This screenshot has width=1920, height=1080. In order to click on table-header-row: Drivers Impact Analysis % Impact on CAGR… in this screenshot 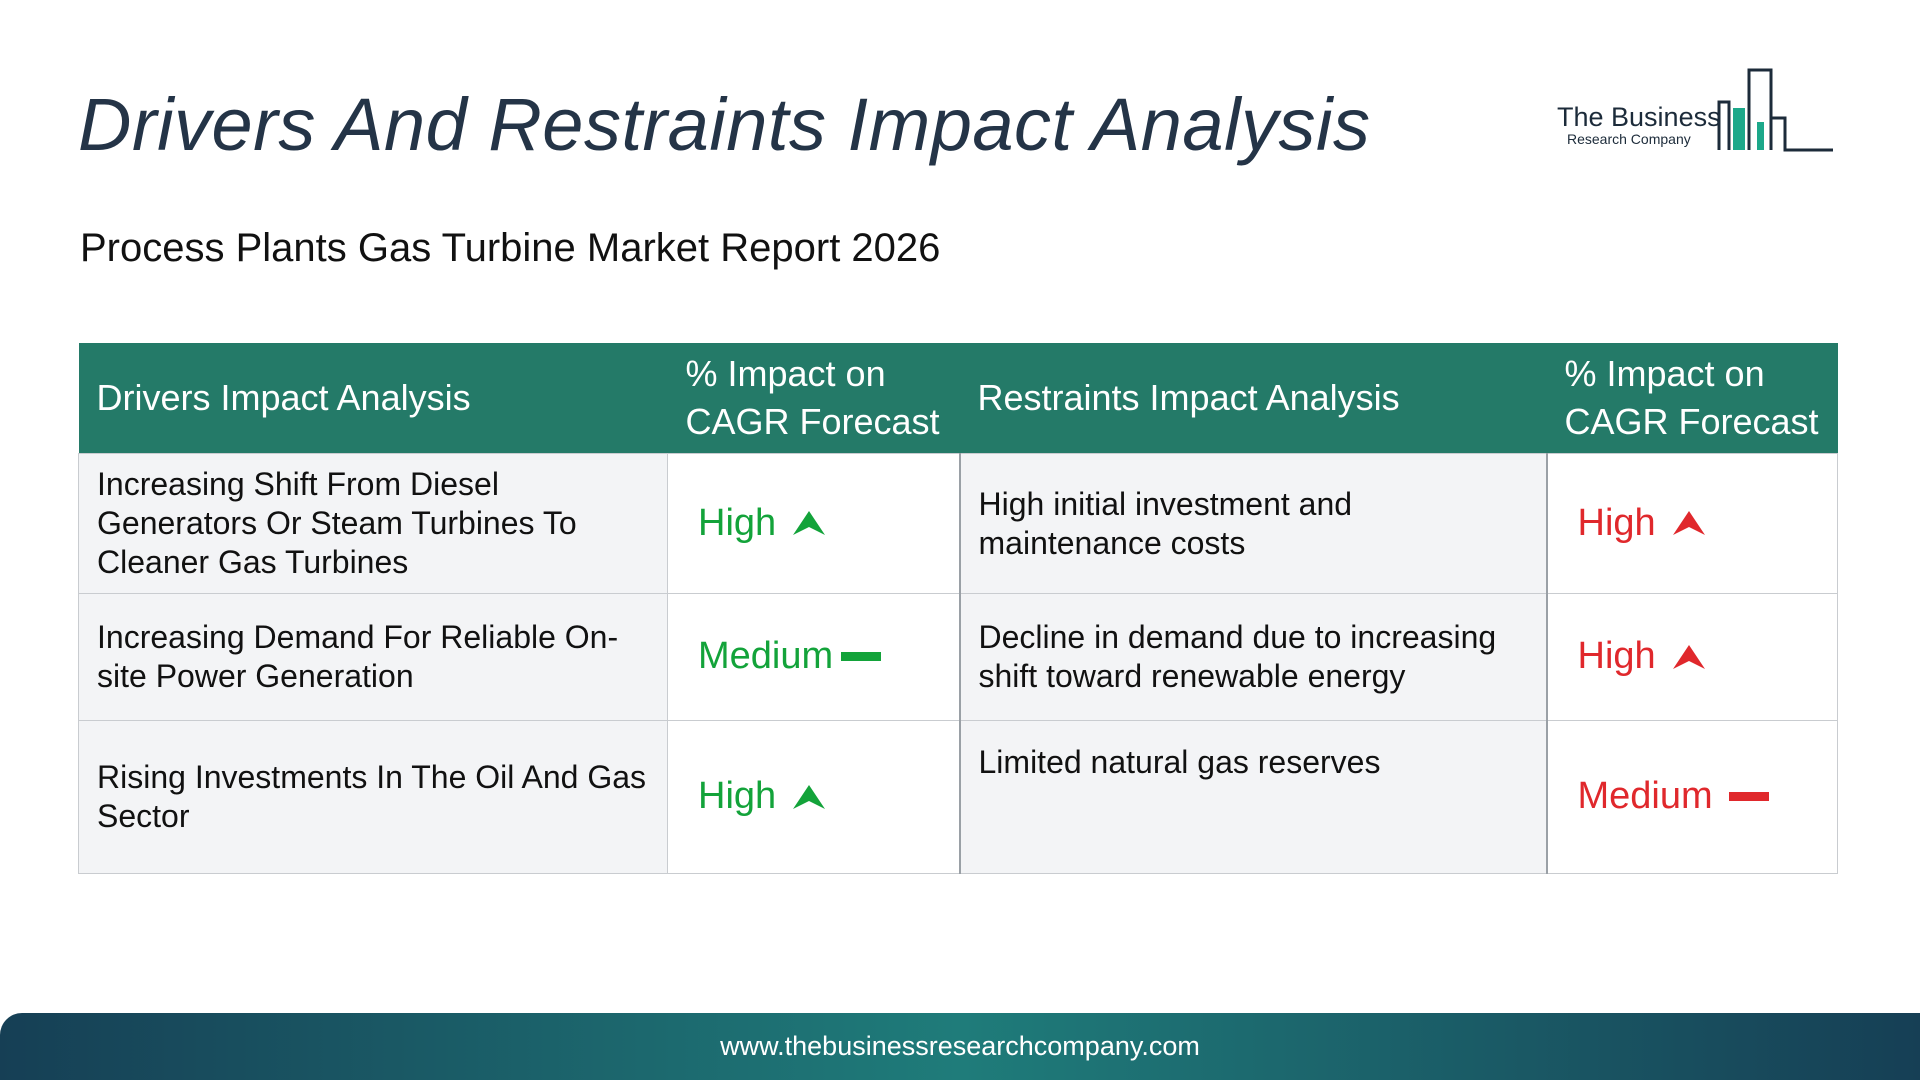, I will do `click(958, 398)`.